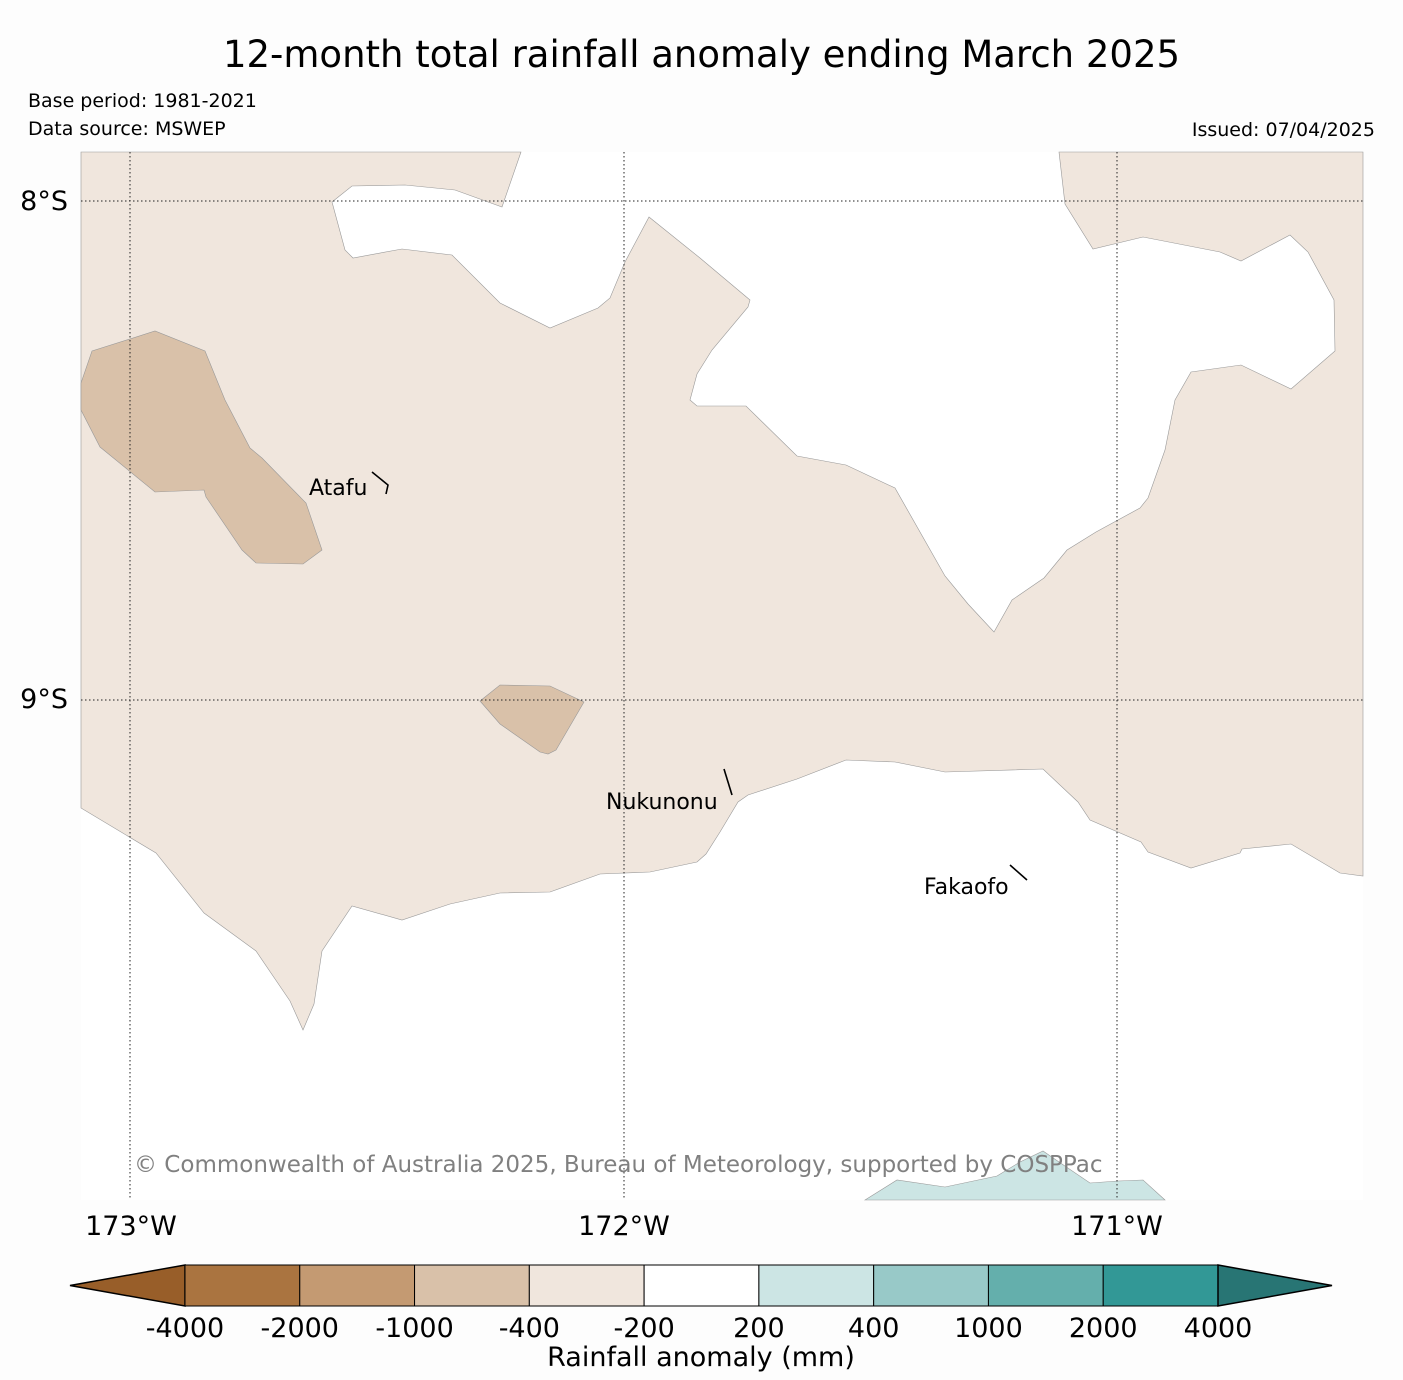 Image resolution: width=1403 pixels, height=1380 pixels. I want to click on colorbar-tick-label: -4000, so click(185, 1328).